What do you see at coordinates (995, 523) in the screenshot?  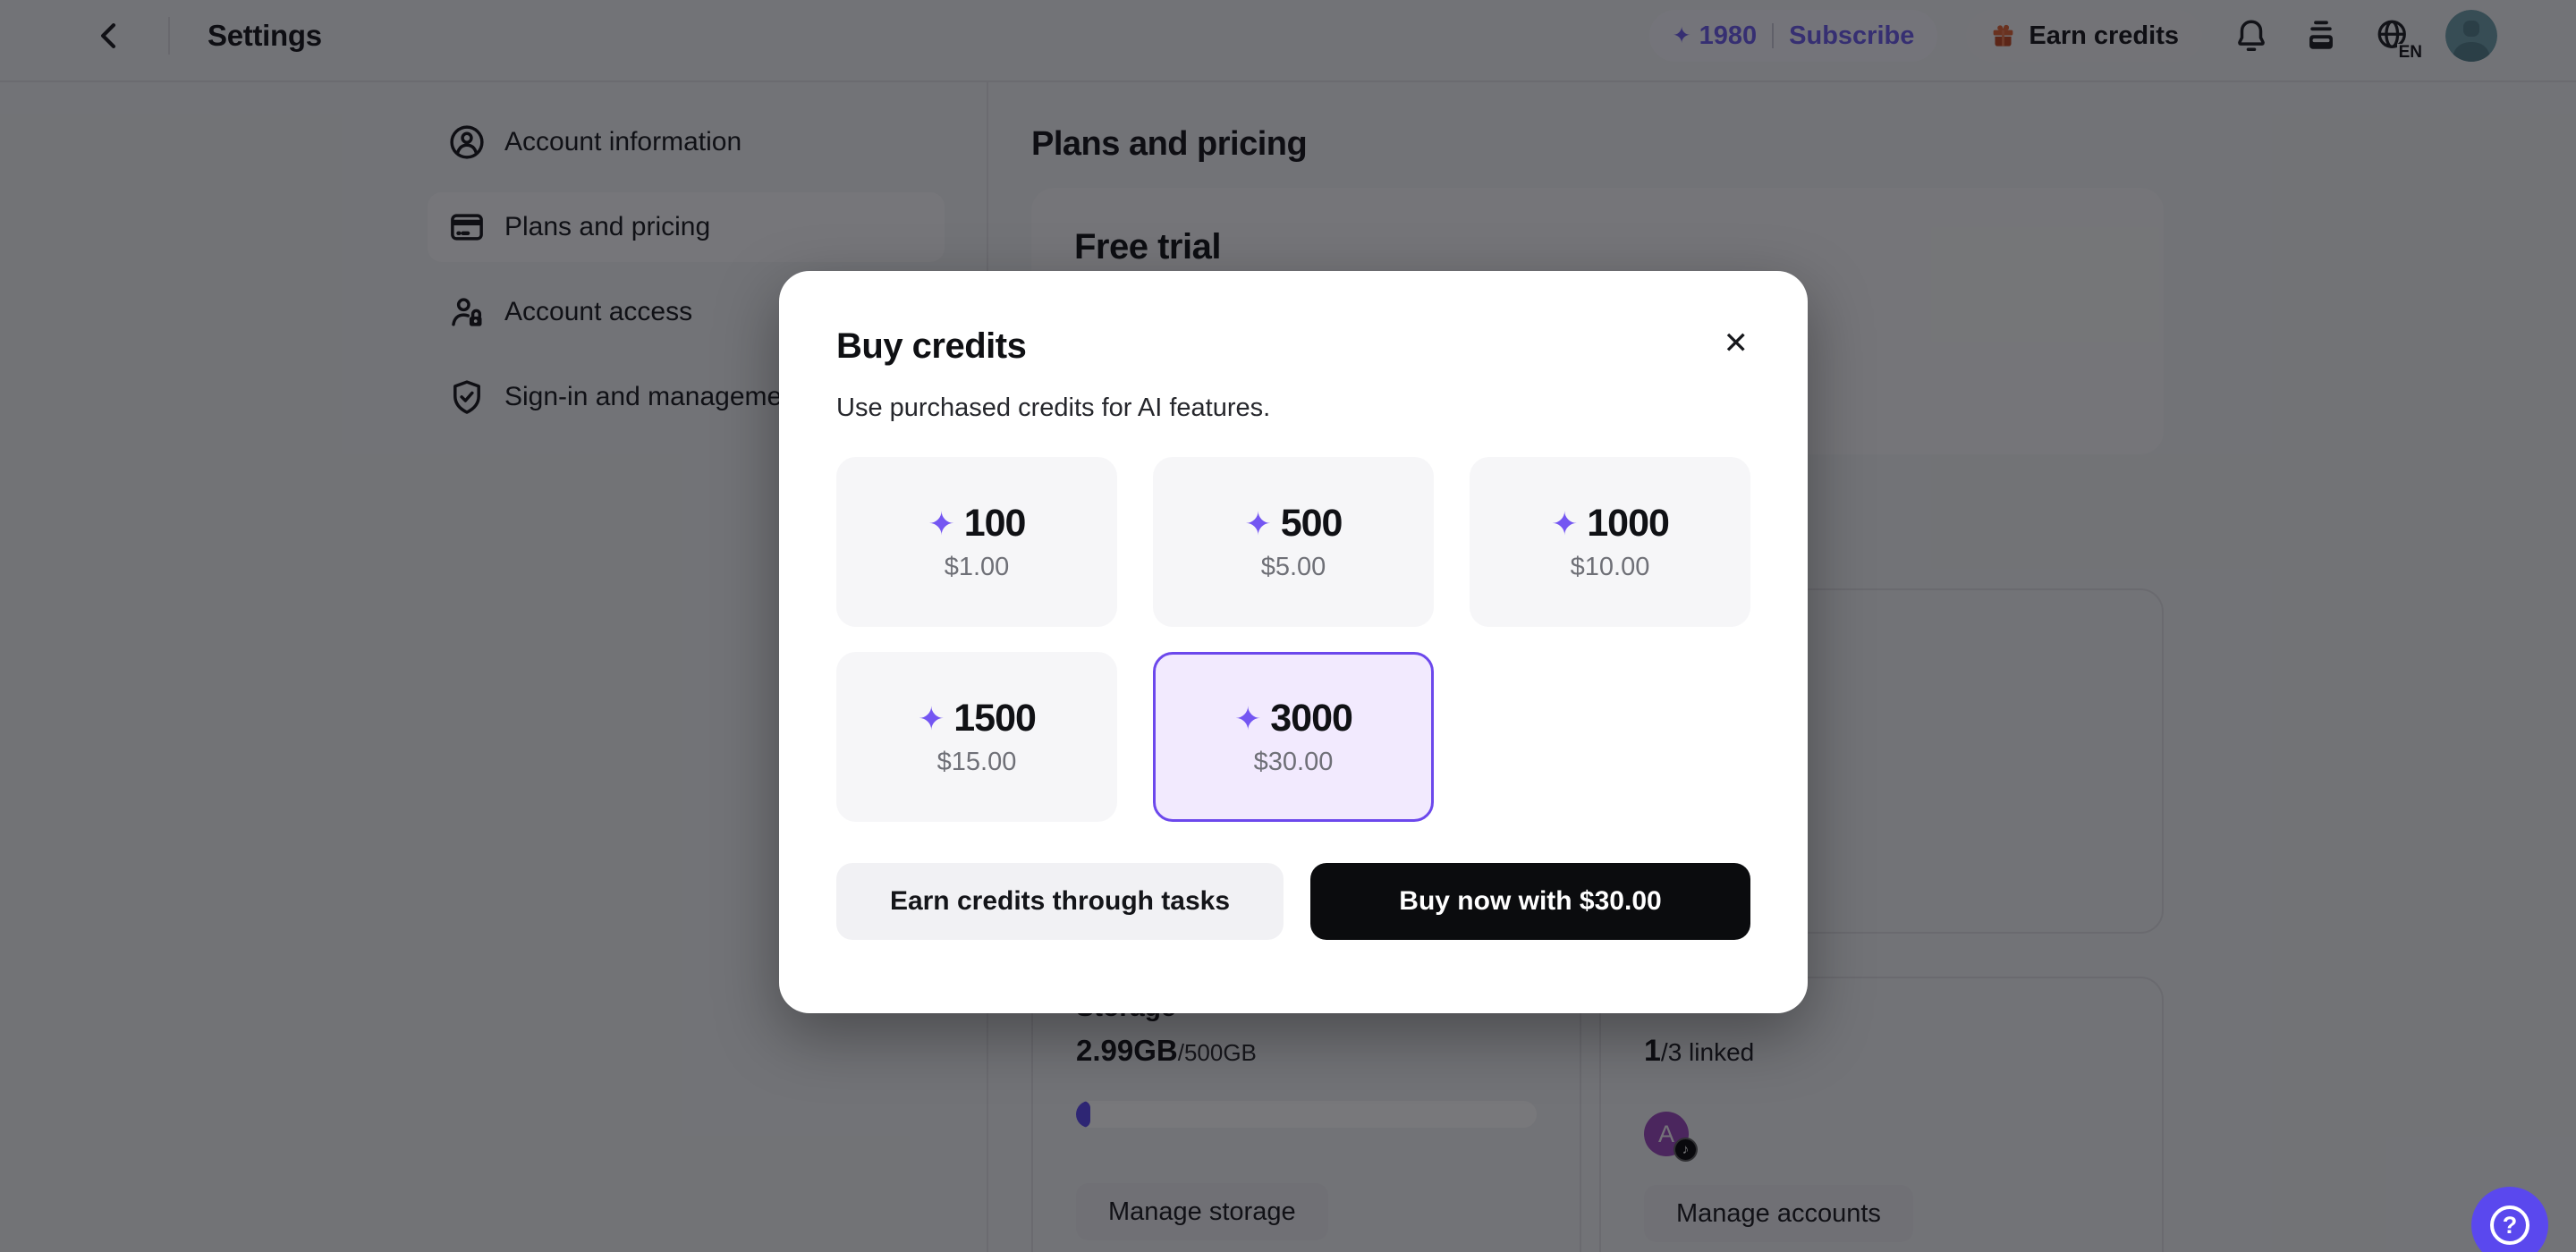 I see `option-credits: 100` at bounding box center [995, 523].